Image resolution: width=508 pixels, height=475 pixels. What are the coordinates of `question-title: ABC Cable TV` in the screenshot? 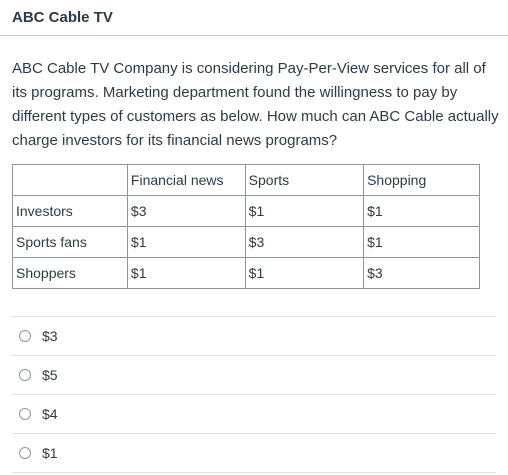 It's located at (62, 17).